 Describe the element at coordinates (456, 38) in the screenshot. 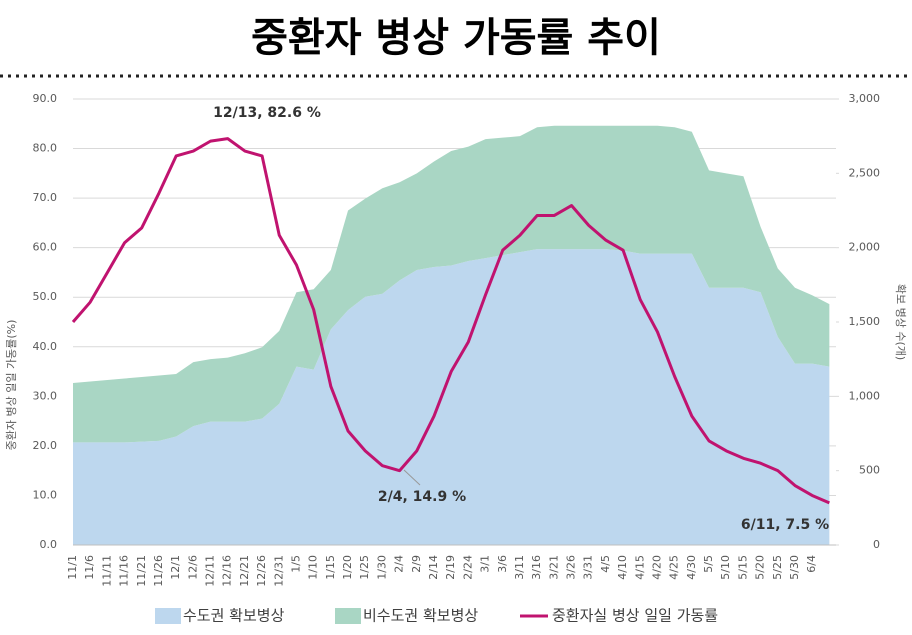

I see `chart-title: 중환자 병상 가동률 추이` at that location.